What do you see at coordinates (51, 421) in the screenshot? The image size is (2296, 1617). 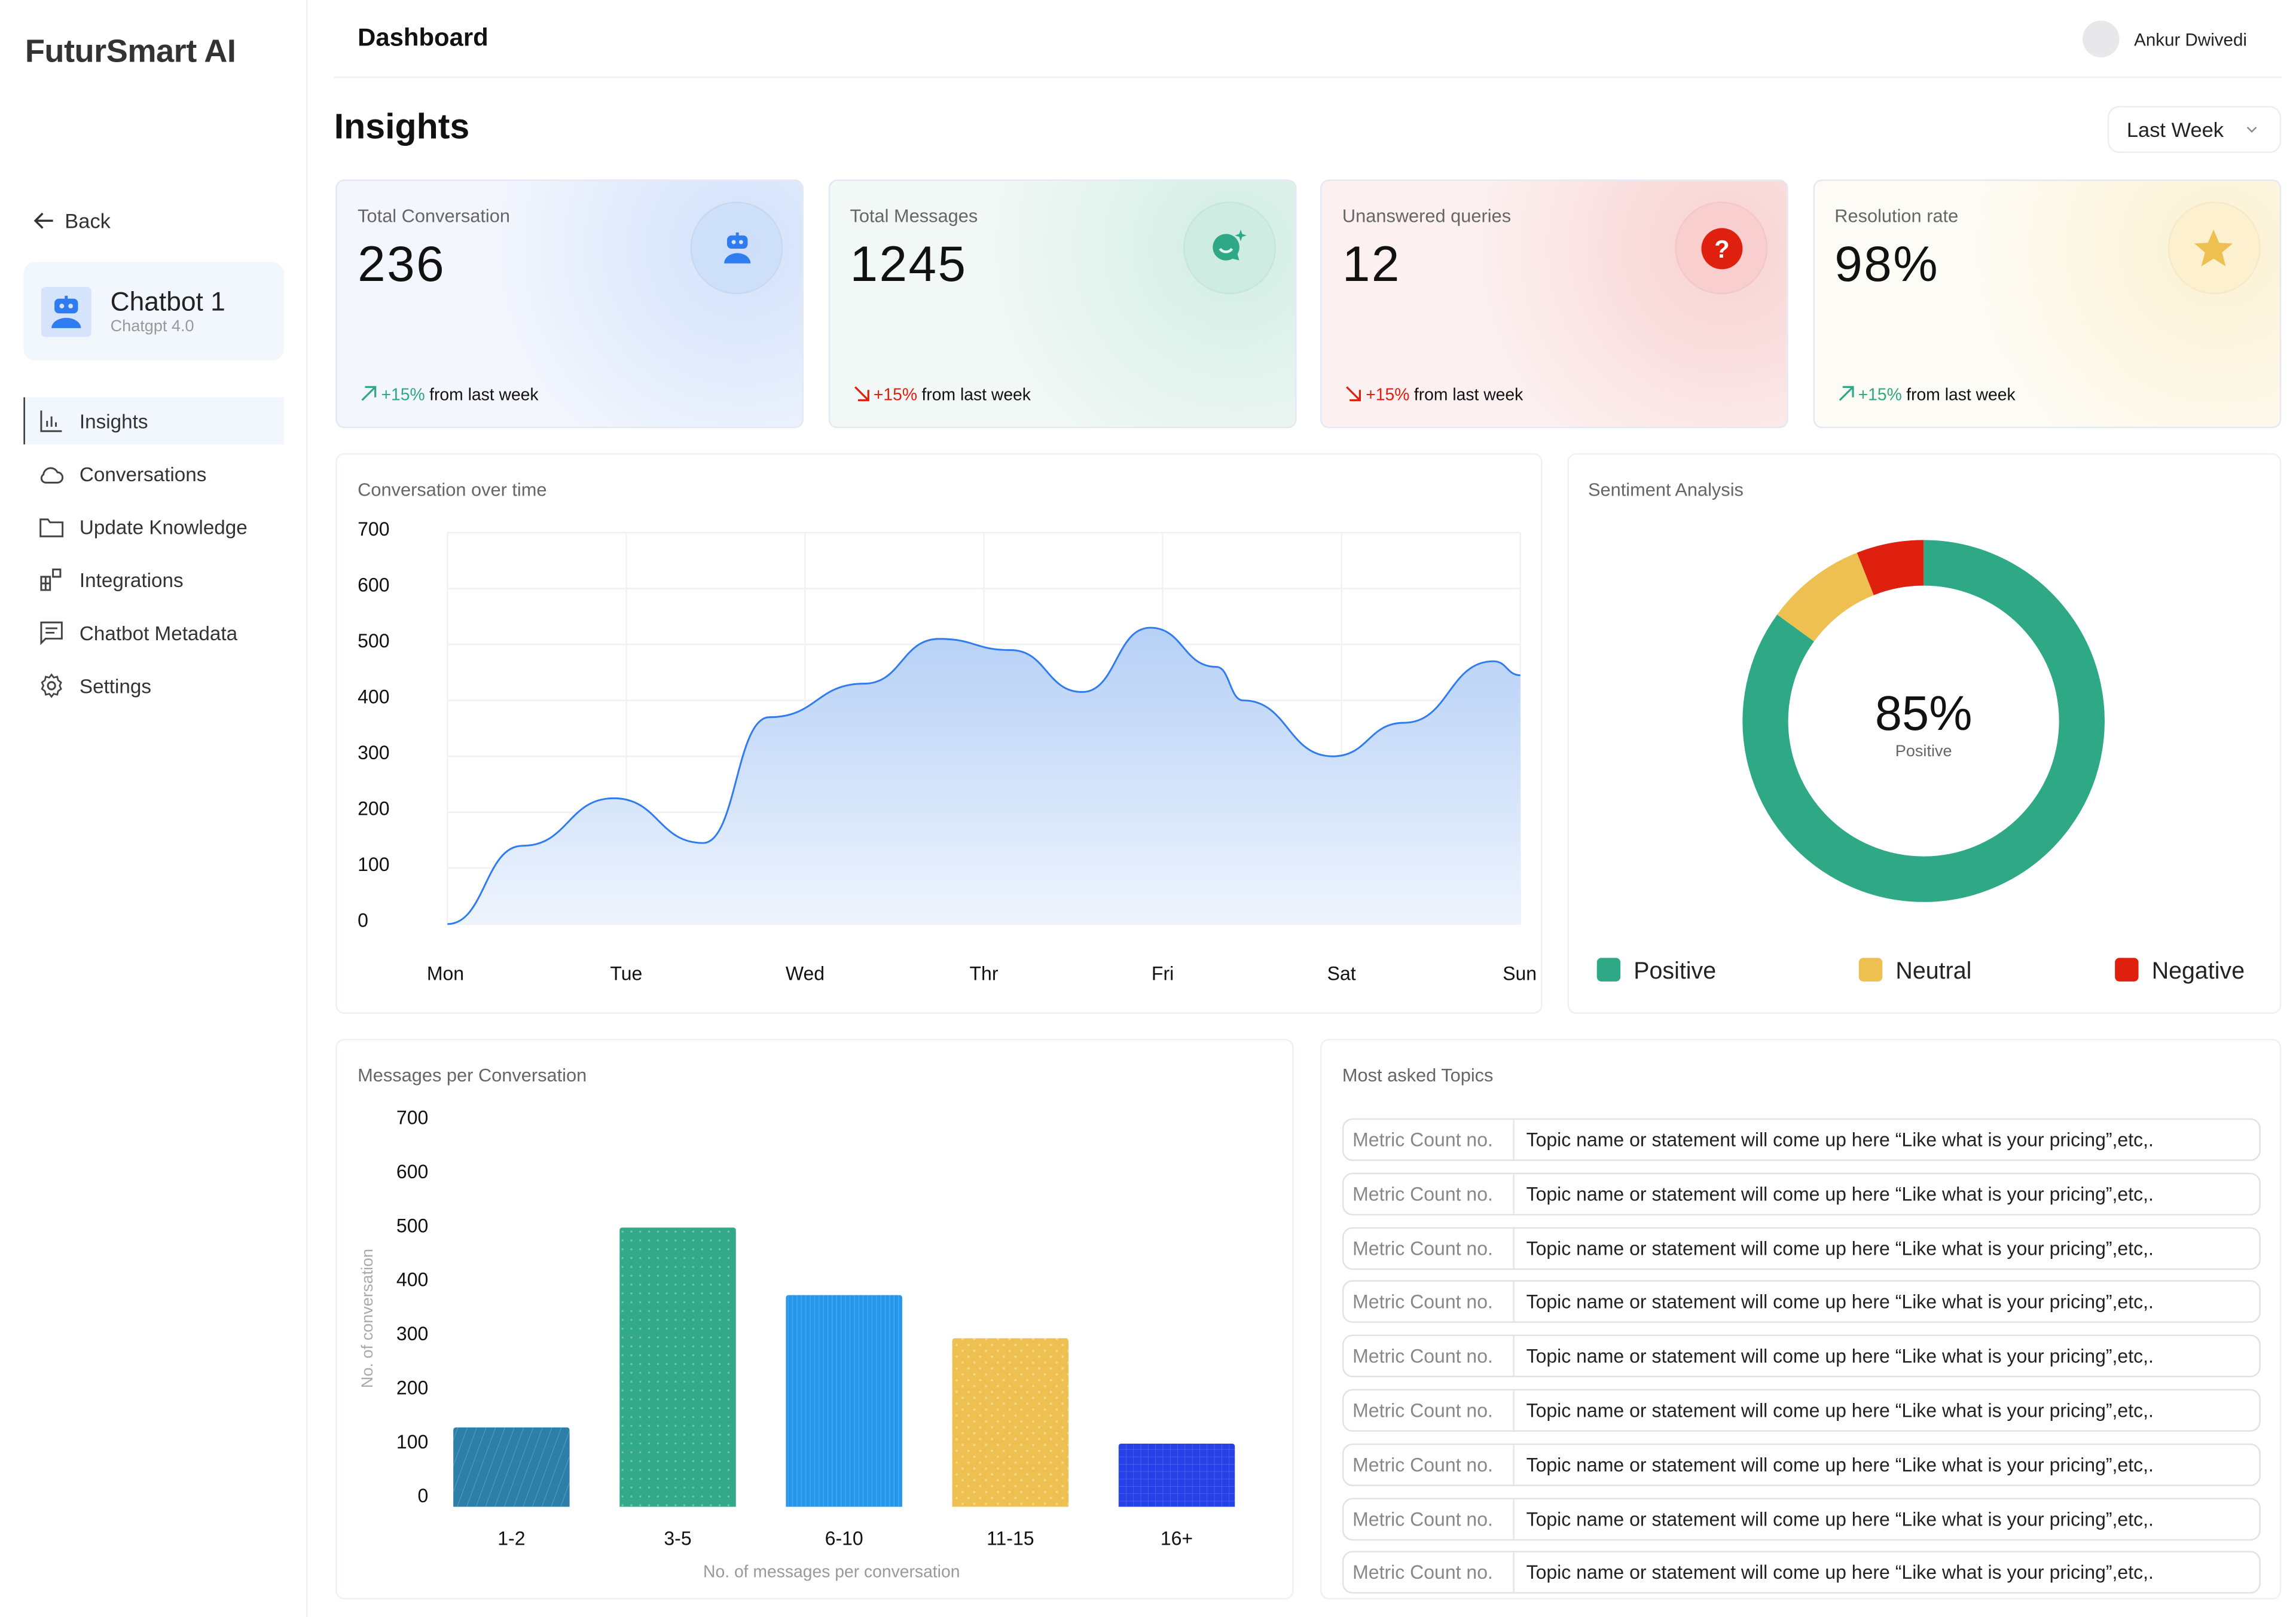 I see `bar-chart-icon` at bounding box center [51, 421].